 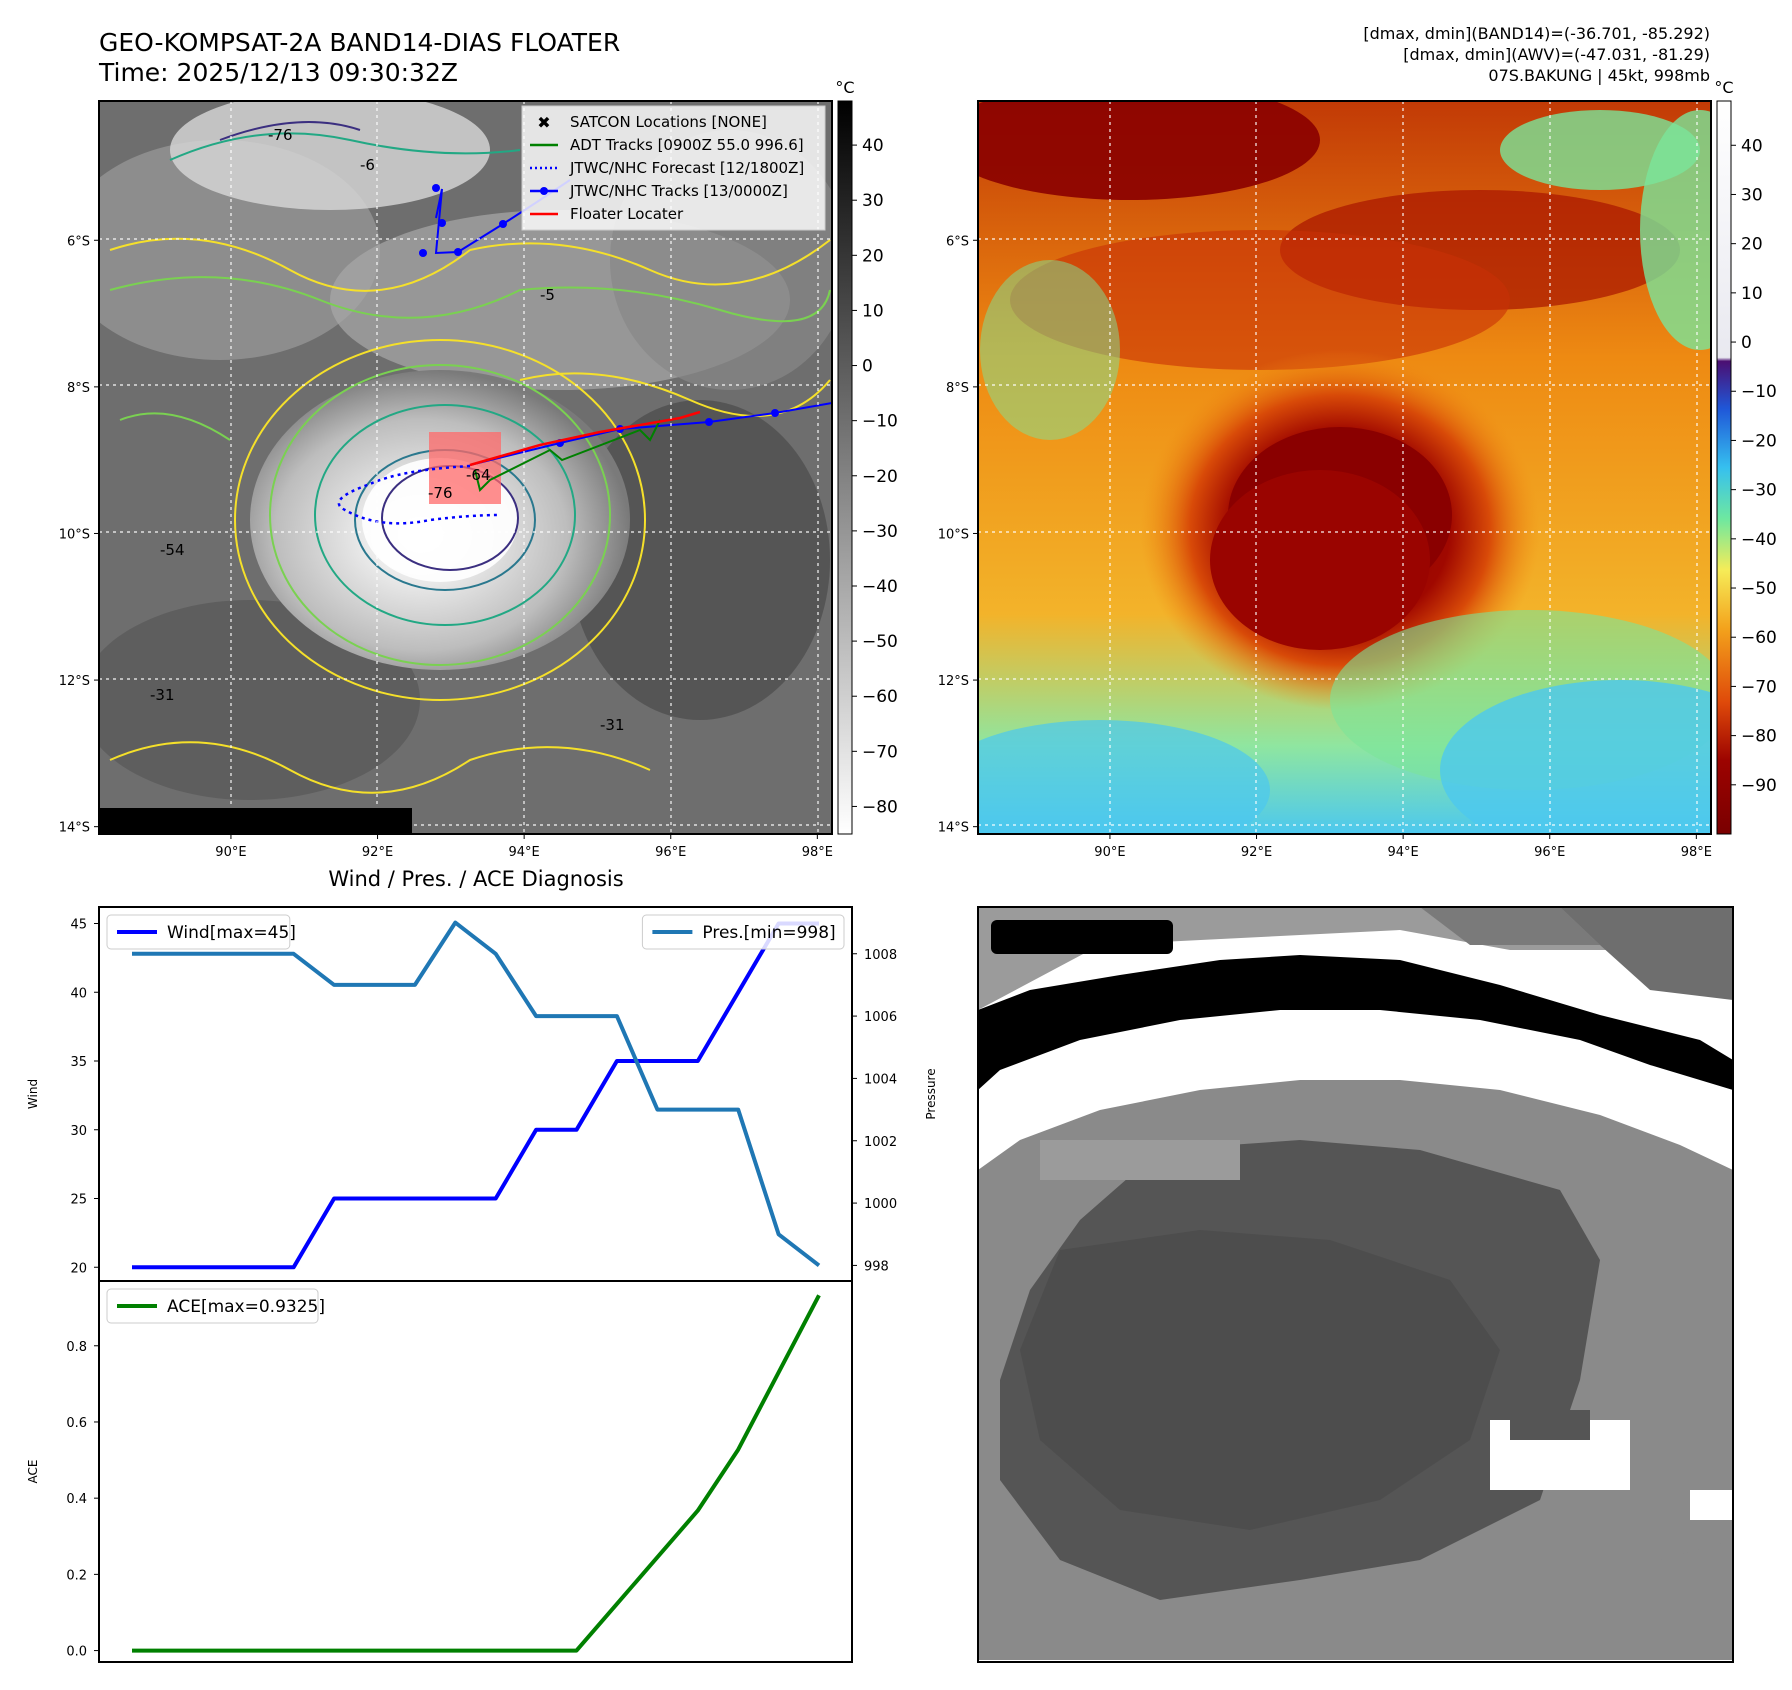 I want to click on colorbar-tick-label: −60, so click(x=1759, y=638).